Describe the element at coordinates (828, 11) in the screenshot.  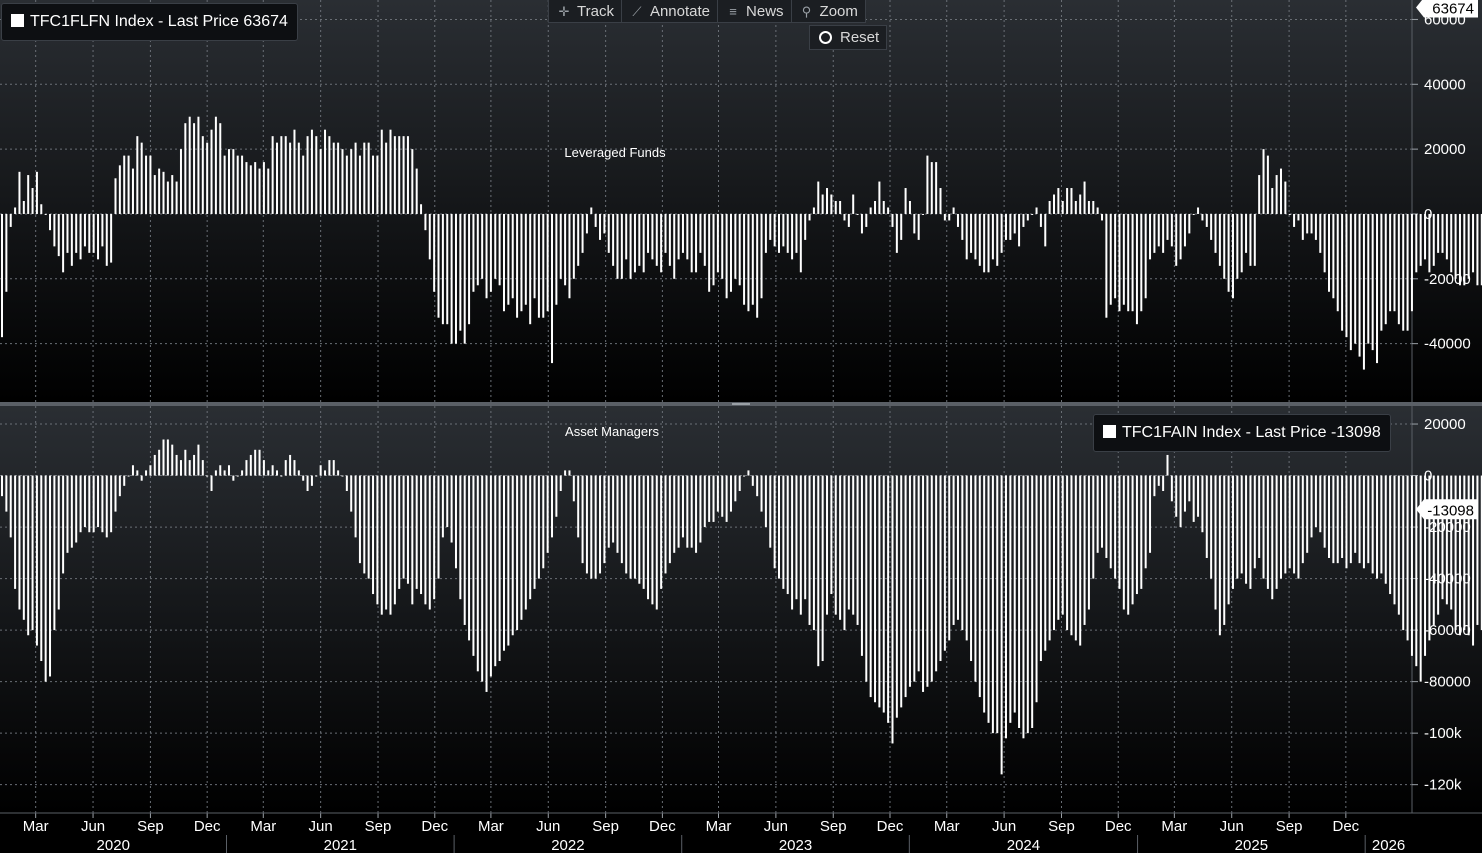
I see `zoom-button: ⚲ Zoom` at that location.